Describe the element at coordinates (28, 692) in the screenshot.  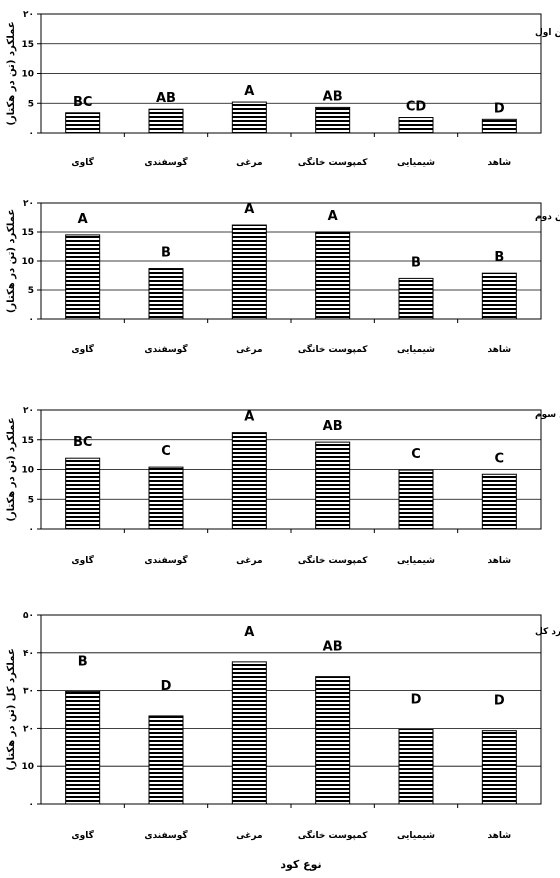
I see `y-tick-label: ٣٠` at that location.